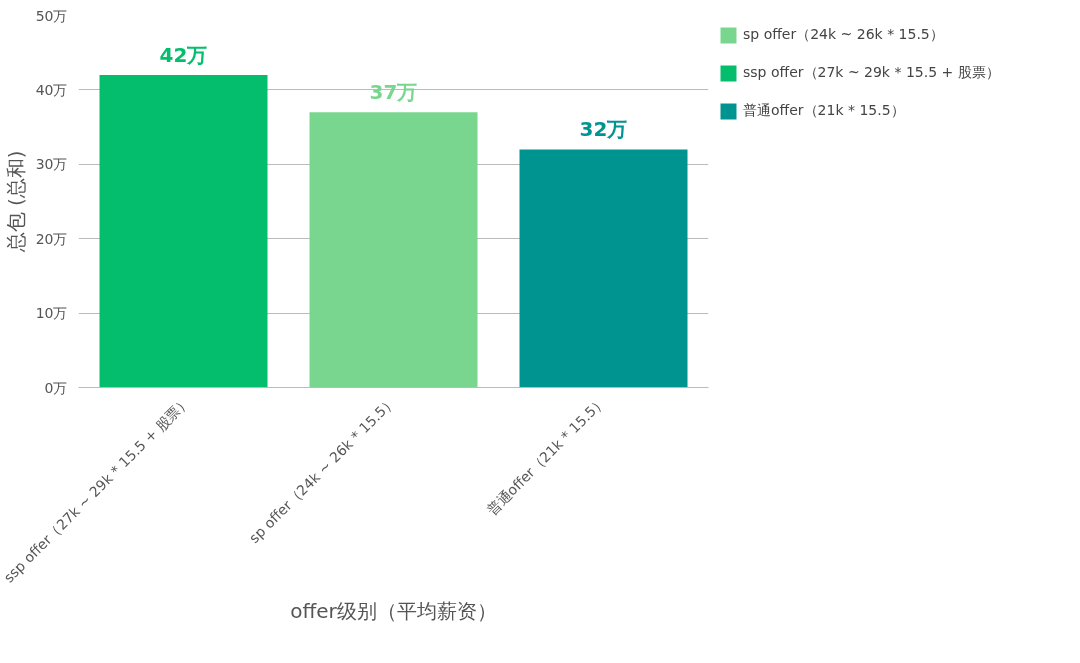 This screenshot has height=663, width=1080. I want to click on x-axis-title: offer级别（平均薪资）, so click(393, 611).